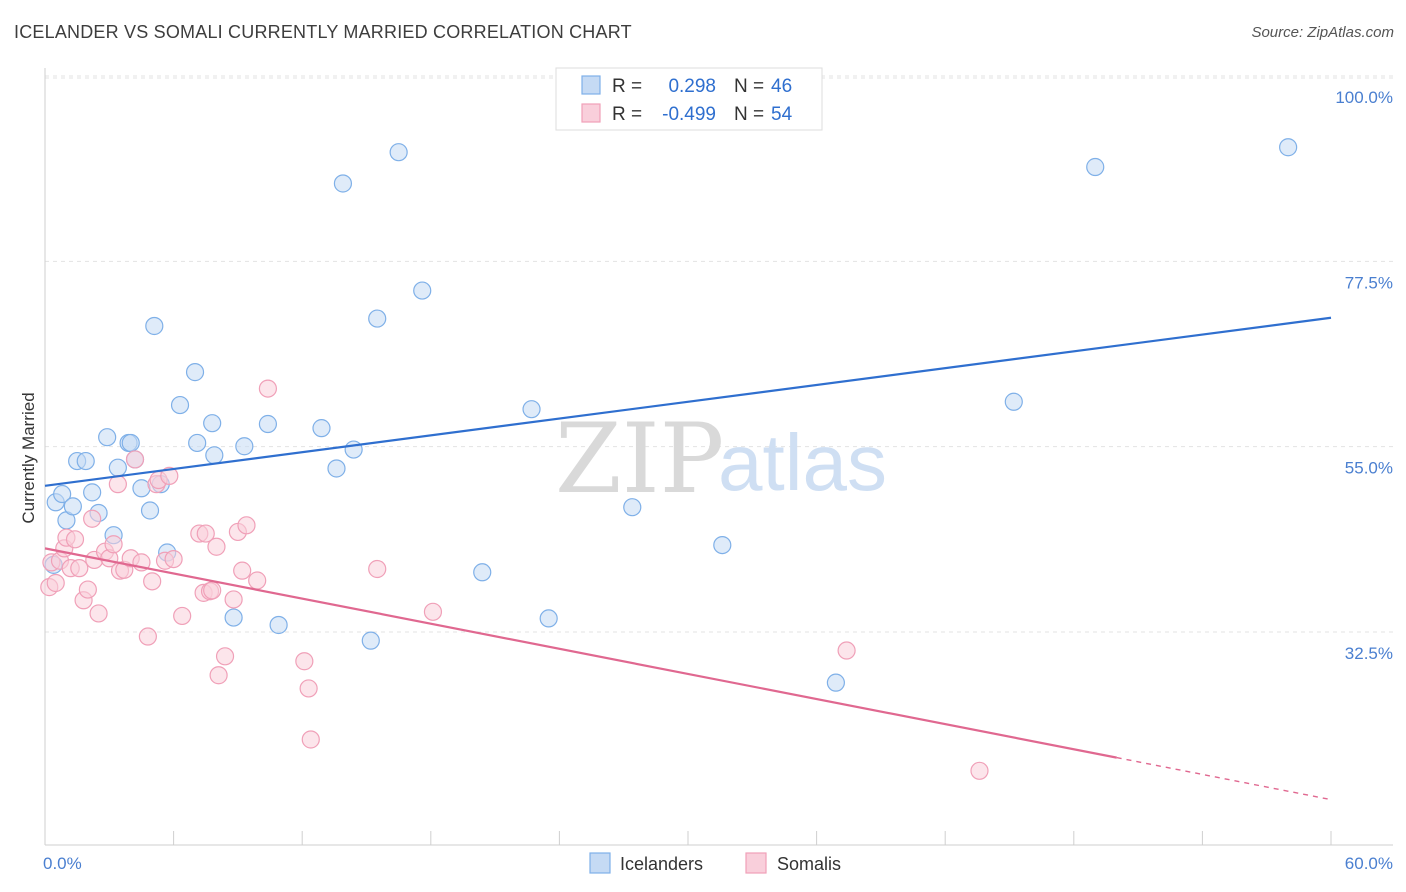 Image resolution: width=1406 pixels, height=892 pixels. What do you see at coordinates (591, 85) in the screenshot?
I see `stats-swatch-icelanders` at bounding box center [591, 85].